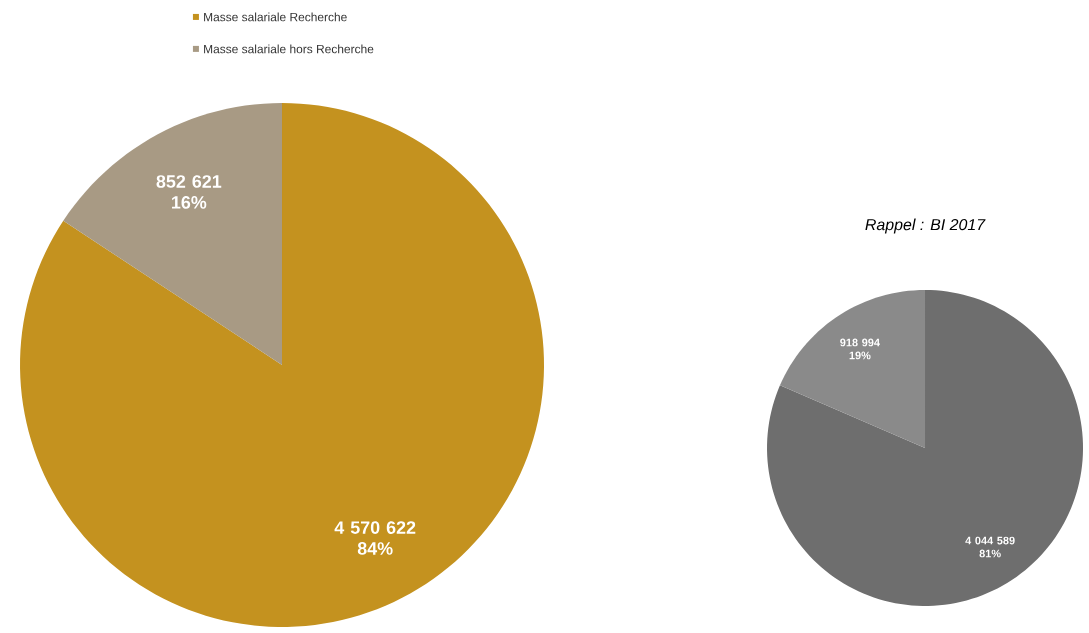 The height and width of the screenshot is (633, 1089). Describe the element at coordinates (925, 226) in the screenshot. I see `chart-title: Rappel : BI 2017` at that location.